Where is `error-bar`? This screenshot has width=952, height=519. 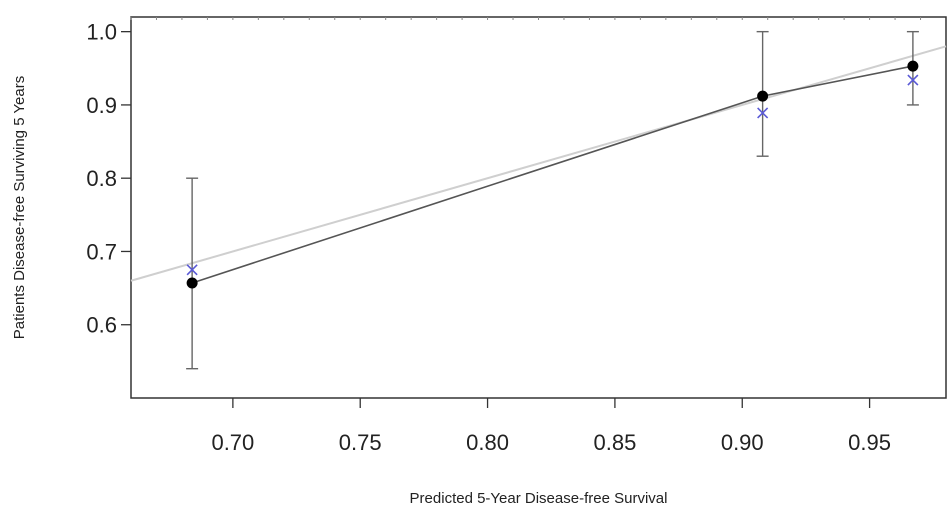 error-bar is located at coordinates (192, 273).